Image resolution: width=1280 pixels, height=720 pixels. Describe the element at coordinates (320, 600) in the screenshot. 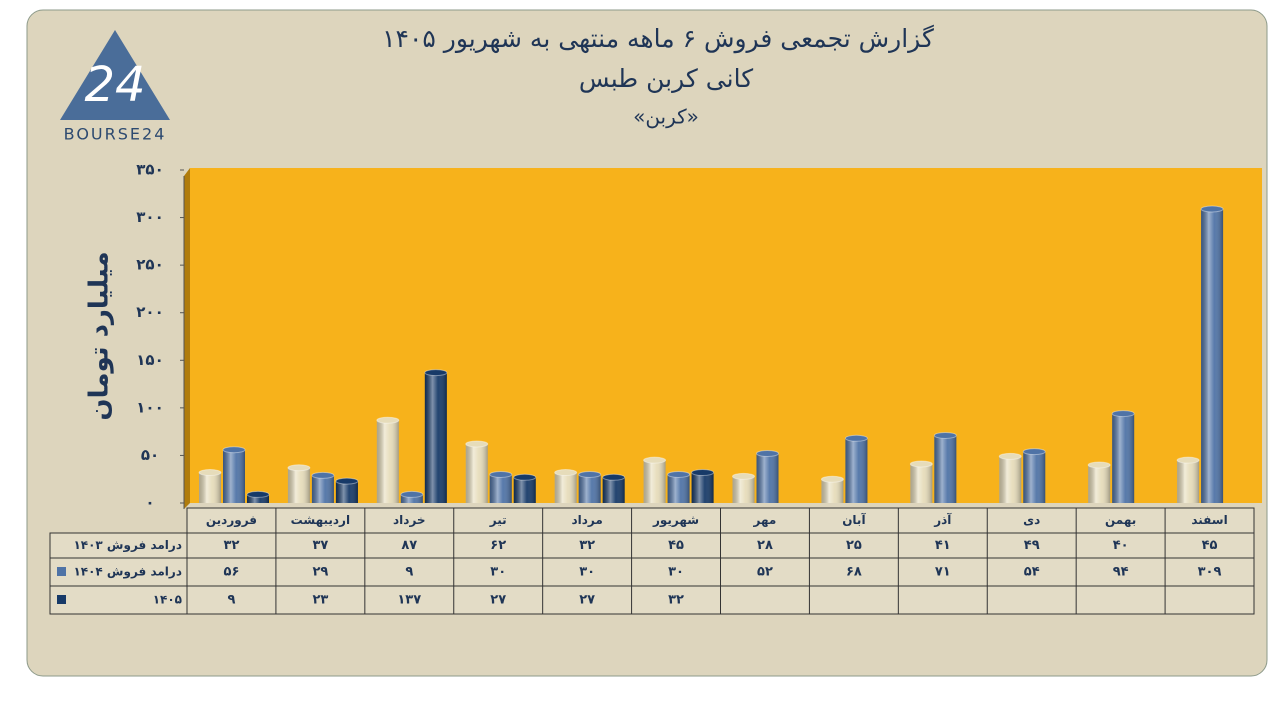

I see `table-value: ۲۳` at that location.